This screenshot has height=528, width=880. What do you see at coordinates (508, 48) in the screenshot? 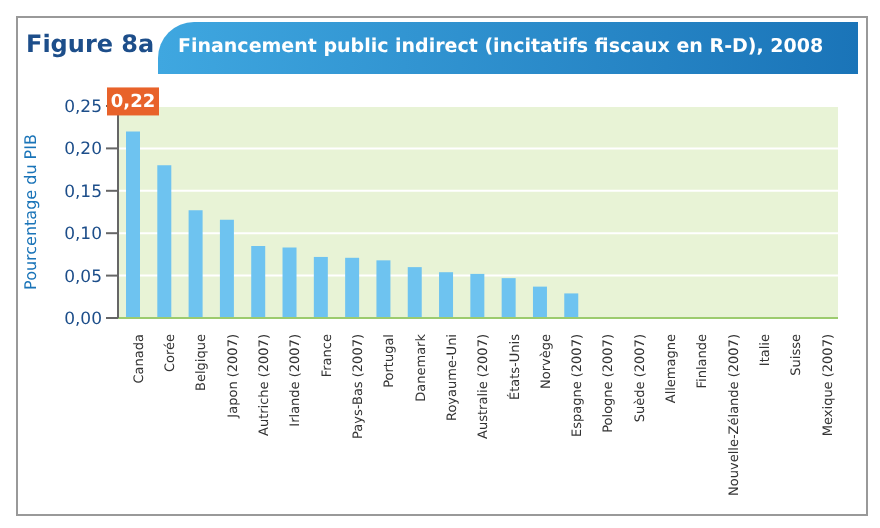
I see `chart-title: Financement public indirect (incitatifs fiscaux en R-D), 2008` at bounding box center [508, 48].